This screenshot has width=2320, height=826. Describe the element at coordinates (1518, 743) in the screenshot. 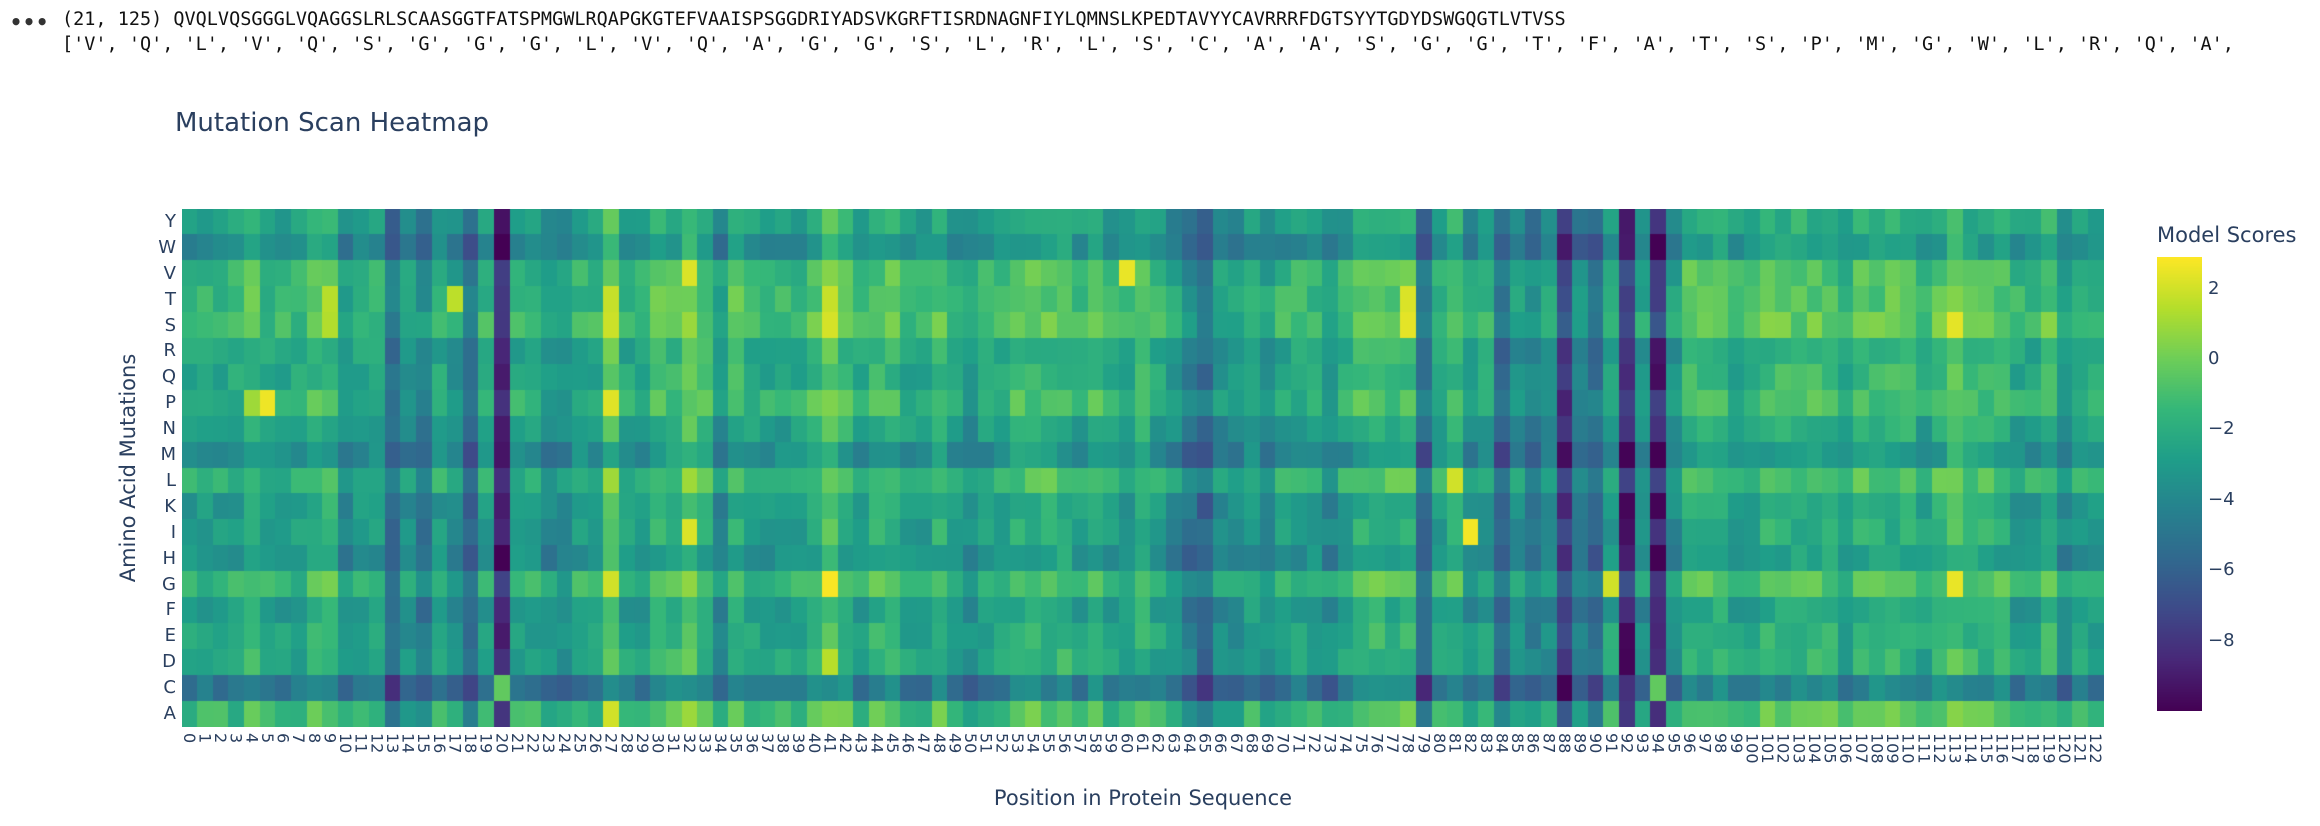

I see `x-tick-label: 85` at that location.